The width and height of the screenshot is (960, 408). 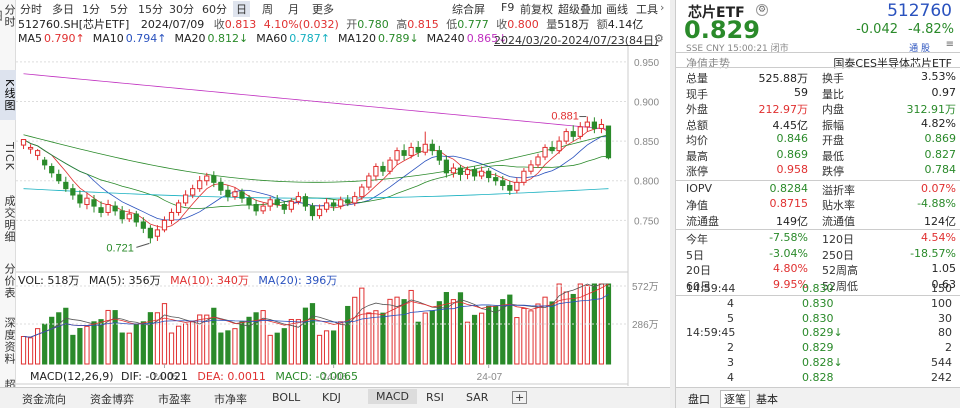 What do you see at coordinates (316, 376) in the screenshot?
I see `macd-value: MACD: -0.0065` at bounding box center [316, 376].